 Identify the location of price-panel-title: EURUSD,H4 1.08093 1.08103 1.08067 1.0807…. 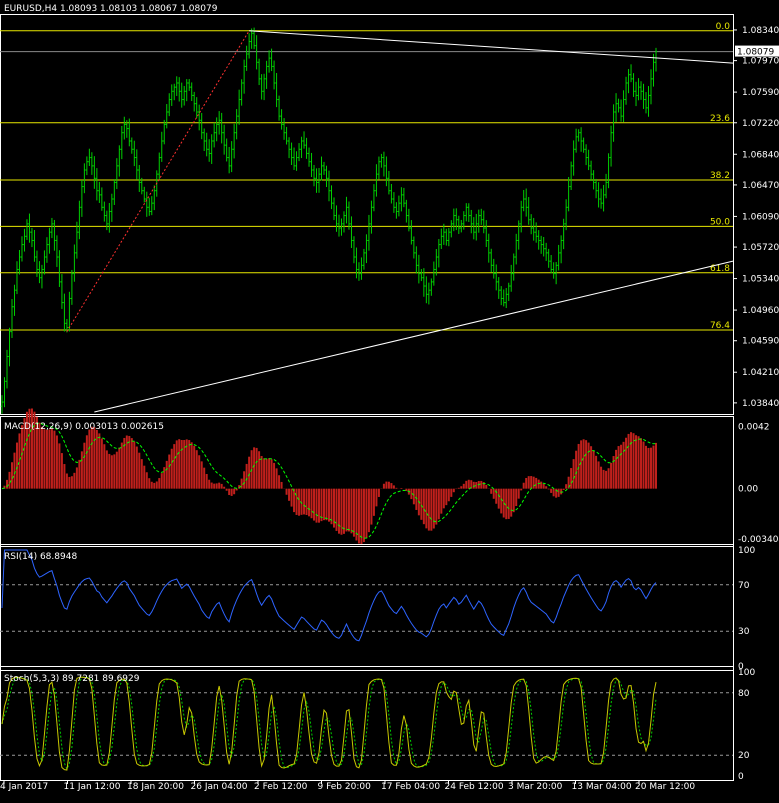
(111, 9).